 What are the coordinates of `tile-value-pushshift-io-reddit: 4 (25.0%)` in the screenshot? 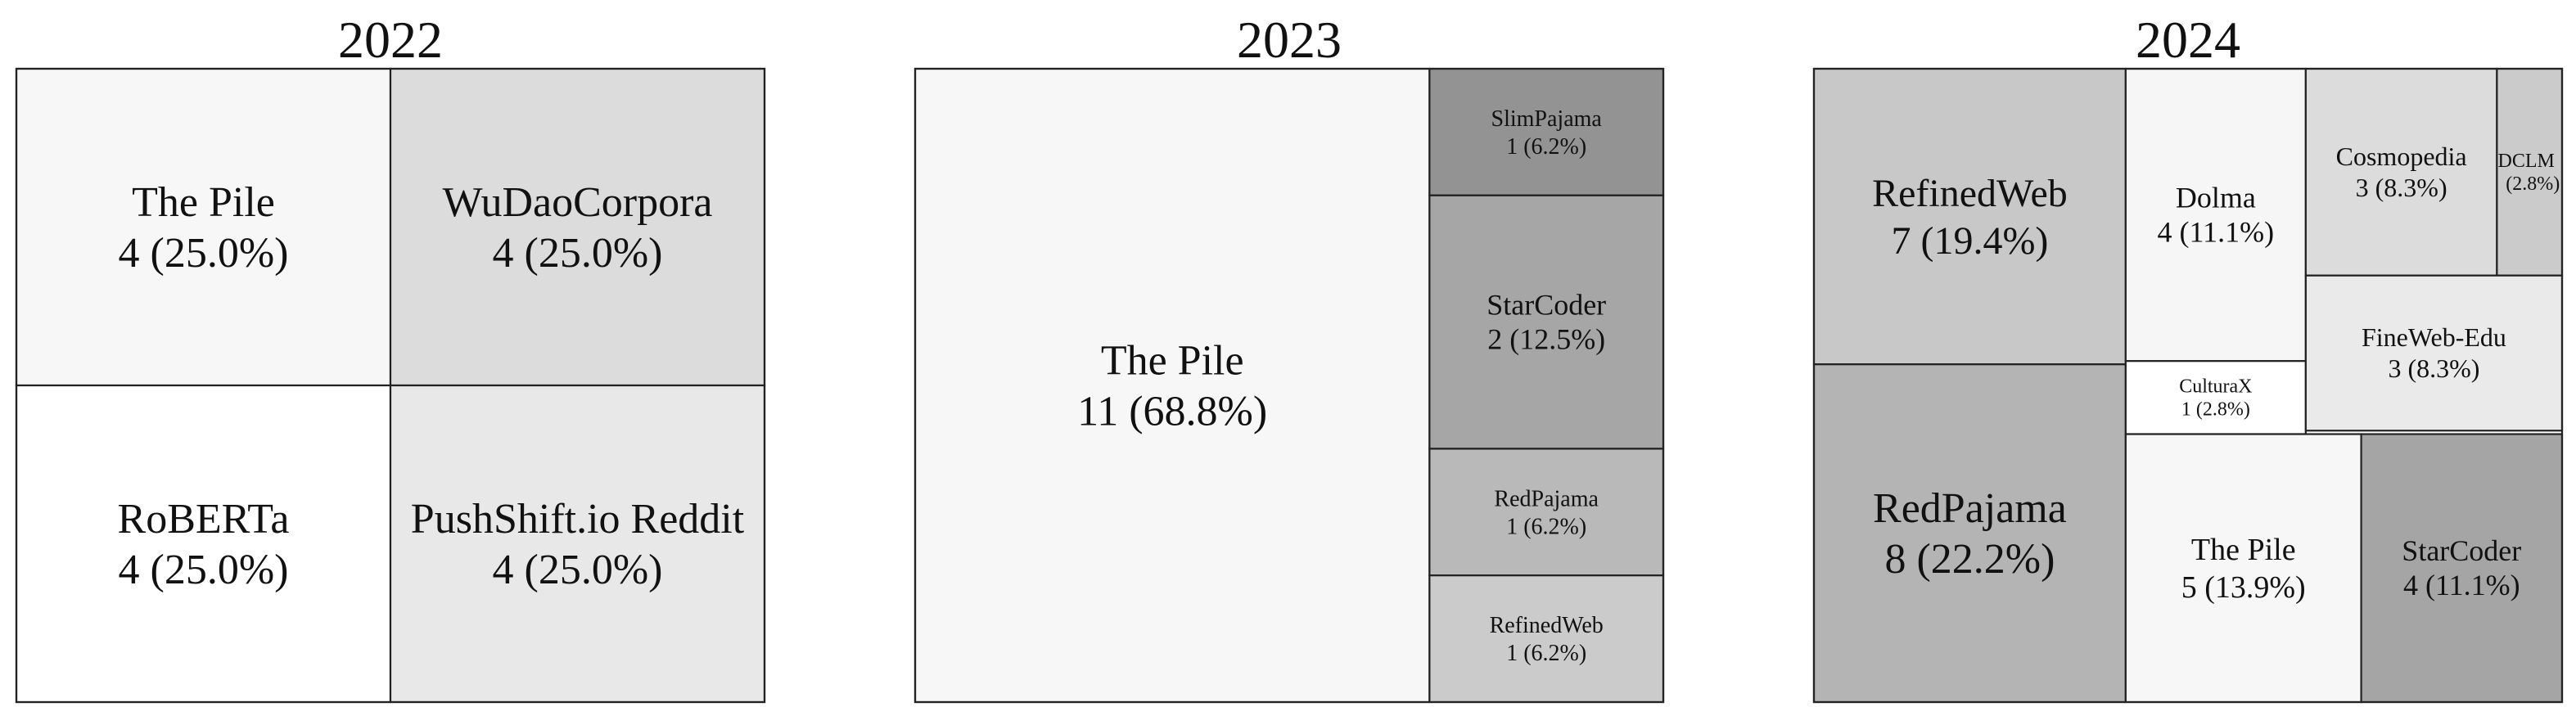 It's located at (578, 570).